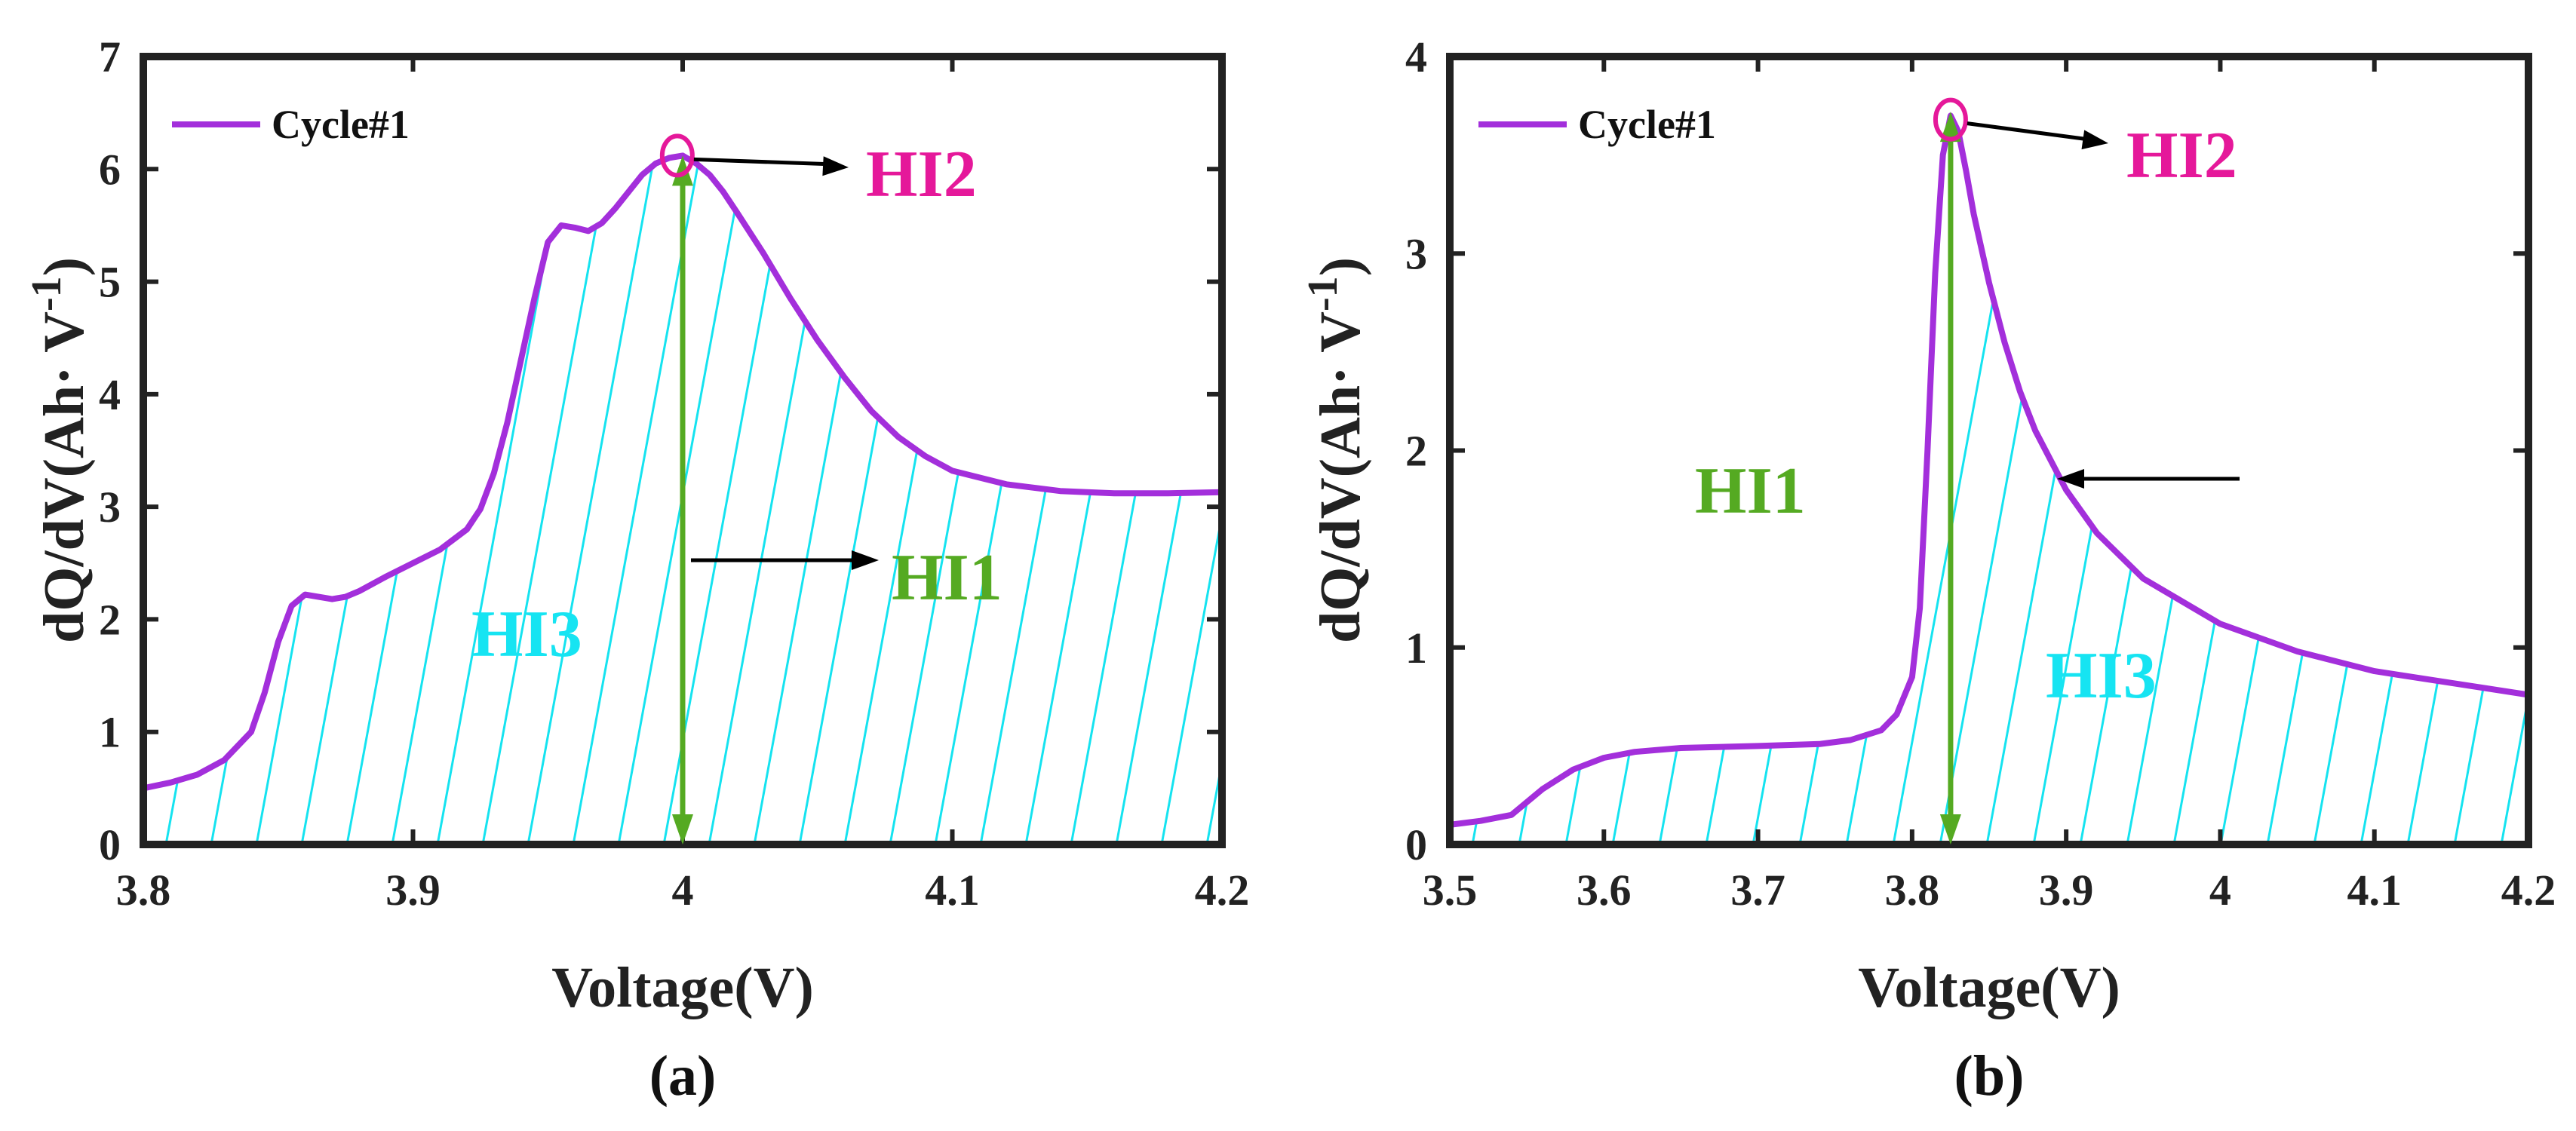 This screenshot has width=2576, height=1131. I want to click on x-tick-label-b: 3.6, so click(1604, 890).